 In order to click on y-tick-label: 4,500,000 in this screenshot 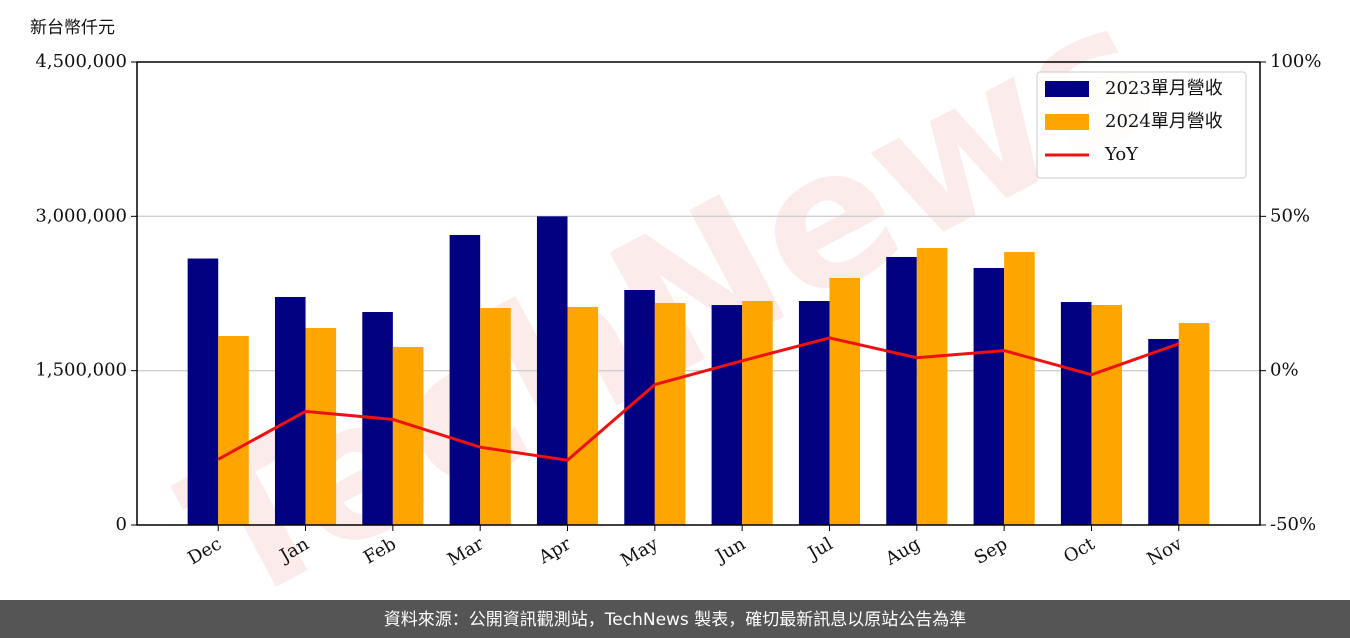, I will do `click(81, 61)`.